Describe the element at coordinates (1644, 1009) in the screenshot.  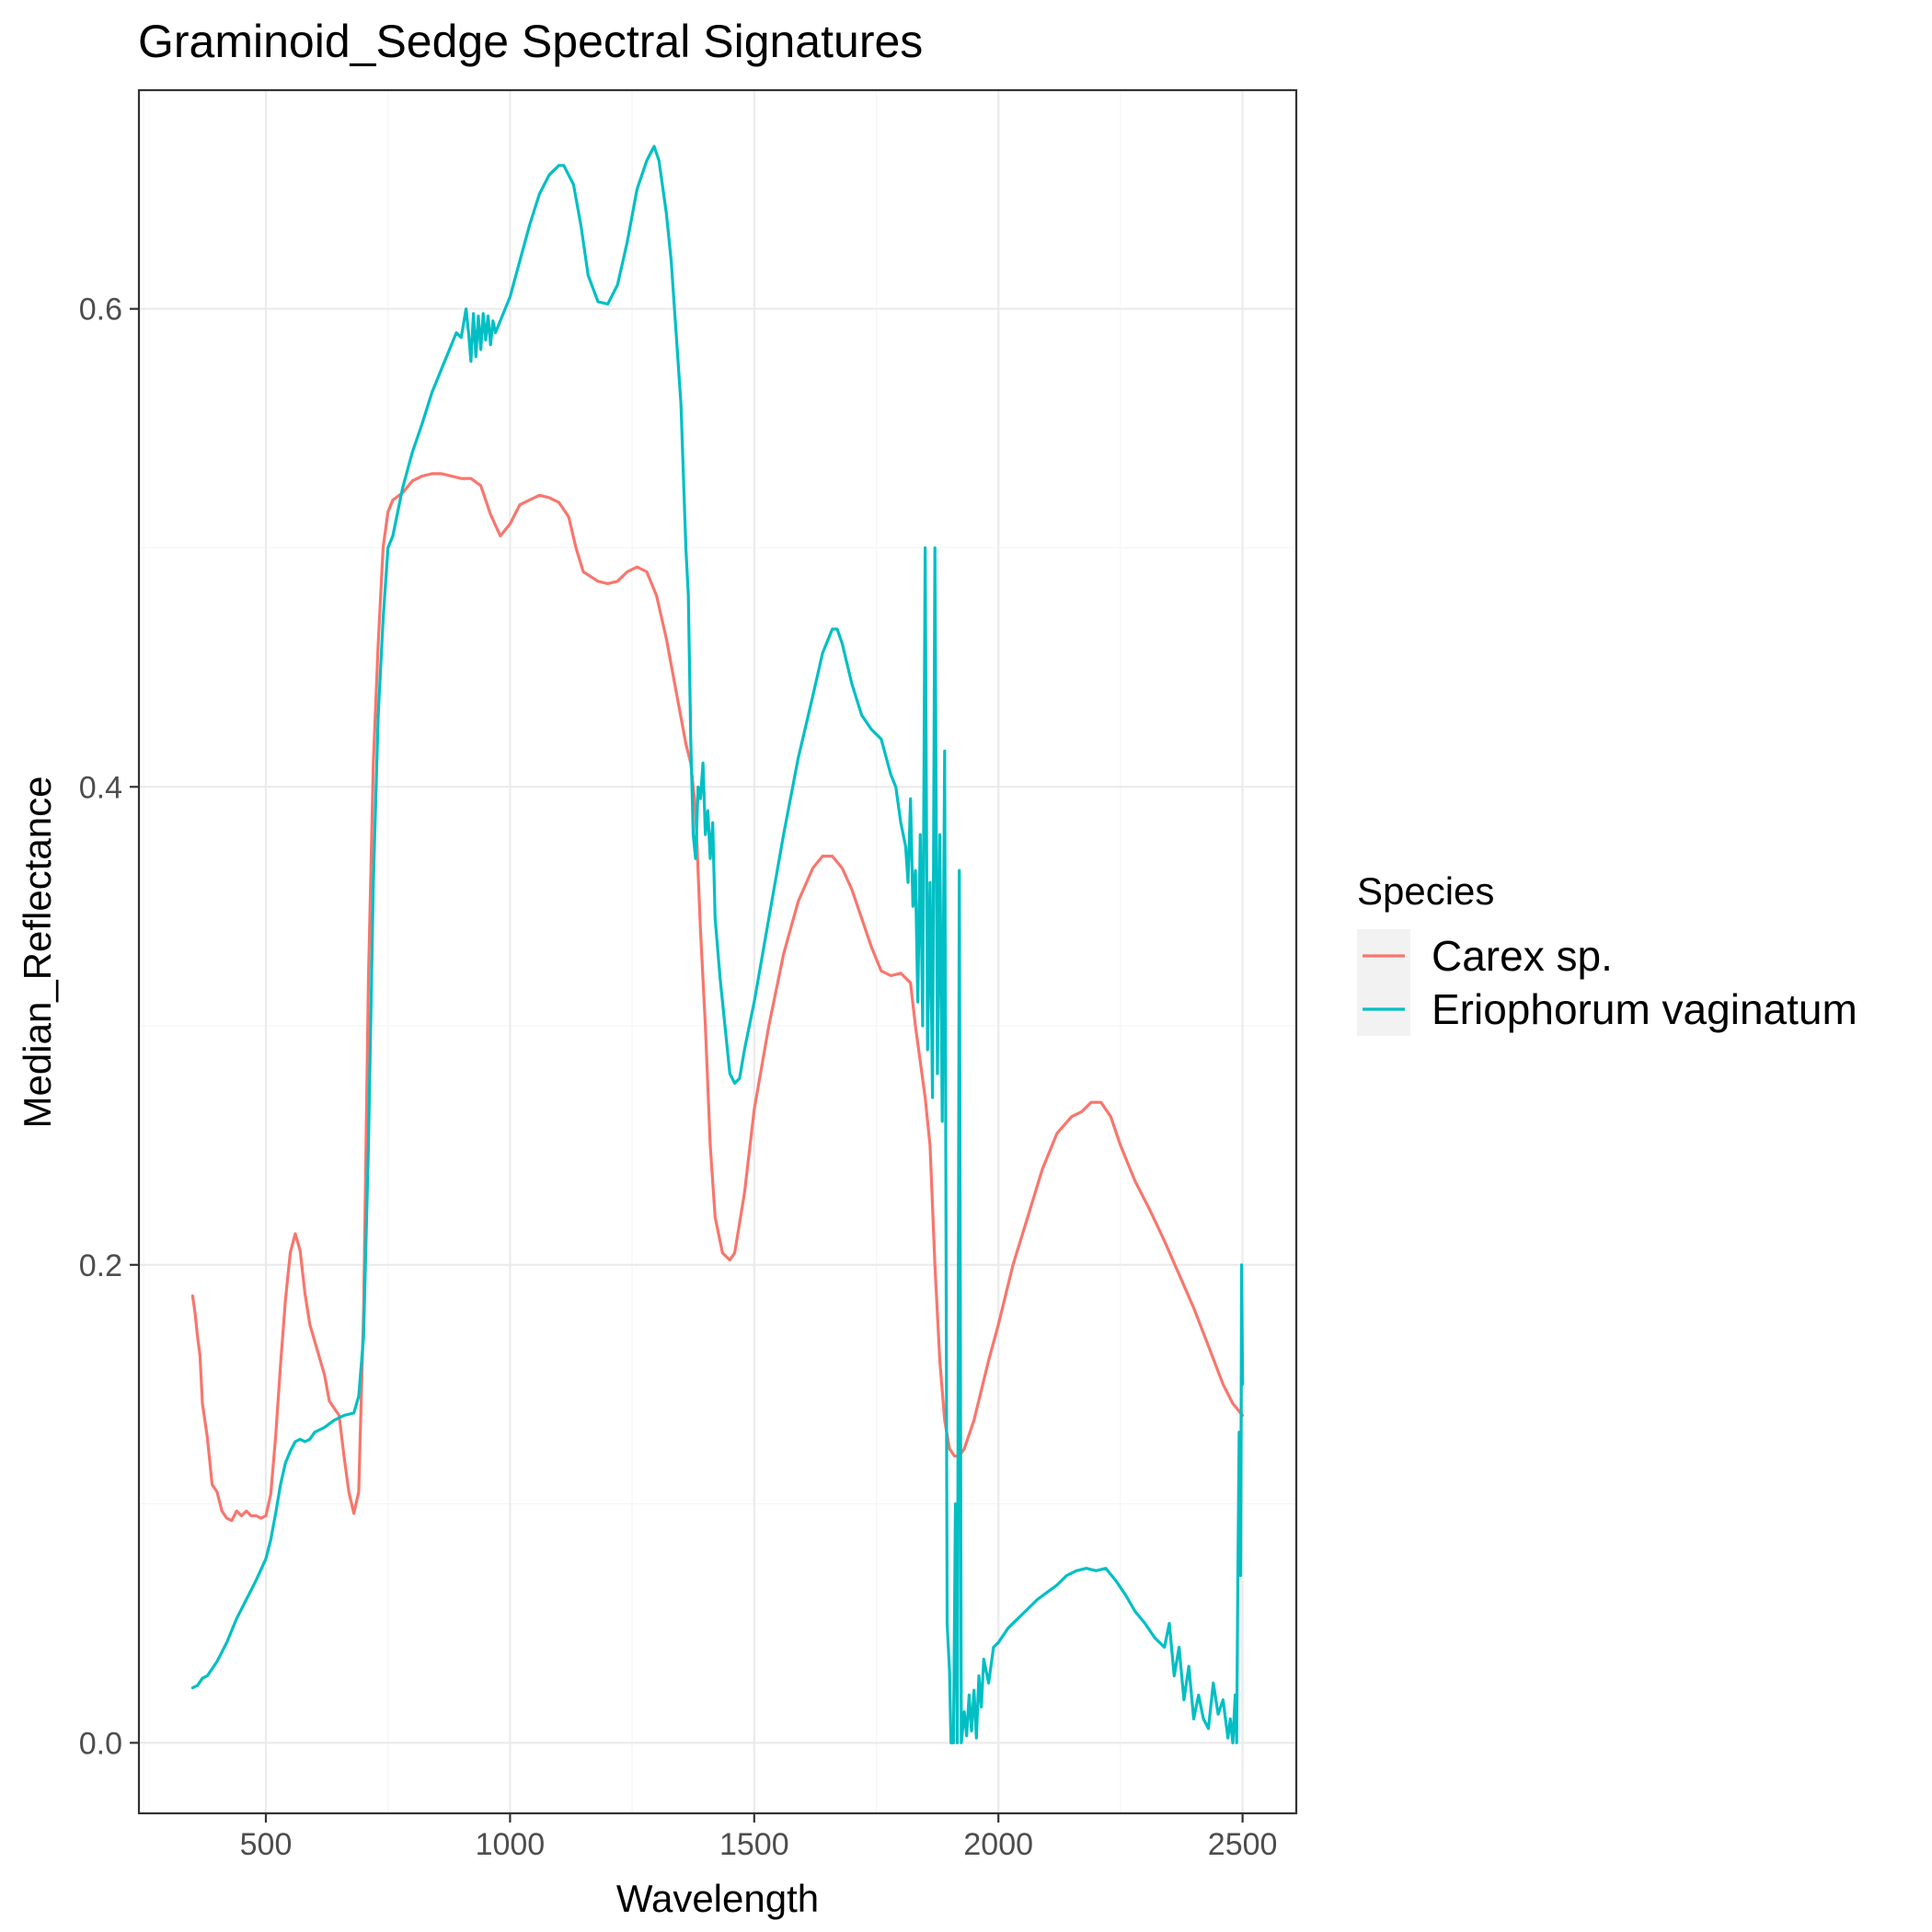
I see `legend-label-eriophorum-vaginatum: Eriophorum vaginatum` at that location.